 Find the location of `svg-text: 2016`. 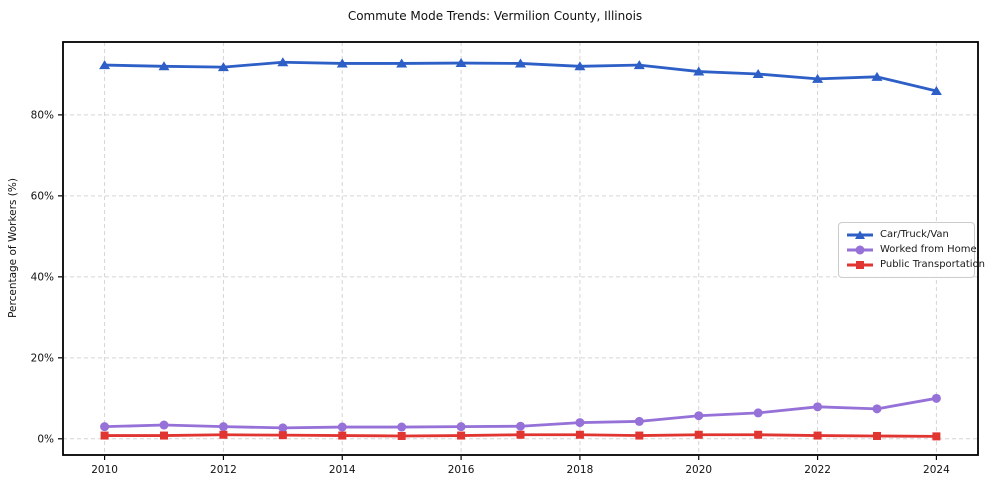

svg-text: 2016 is located at coordinates (461, 470).